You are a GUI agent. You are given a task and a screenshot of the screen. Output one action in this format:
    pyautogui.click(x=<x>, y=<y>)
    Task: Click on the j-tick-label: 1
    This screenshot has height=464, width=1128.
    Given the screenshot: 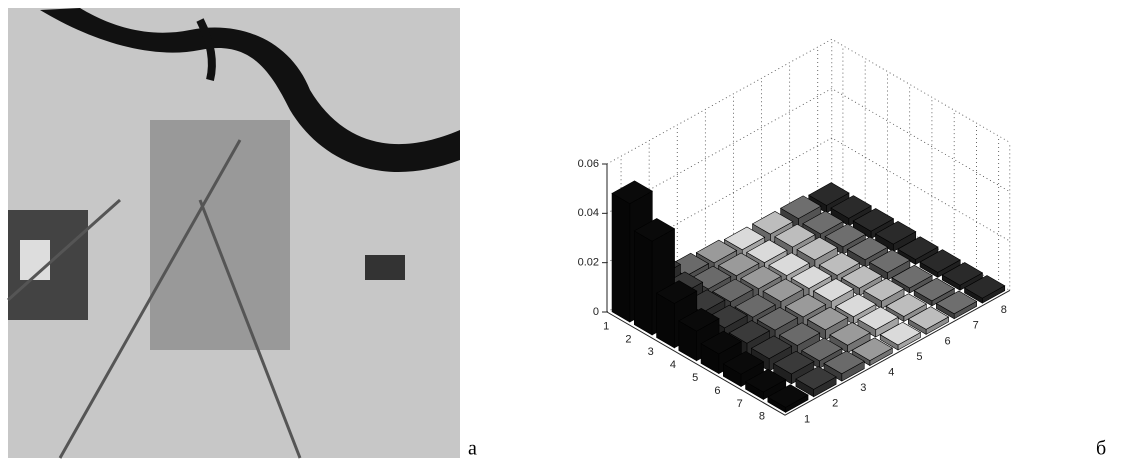 What is the action you would take?
    pyautogui.click(x=807, y=419)
    